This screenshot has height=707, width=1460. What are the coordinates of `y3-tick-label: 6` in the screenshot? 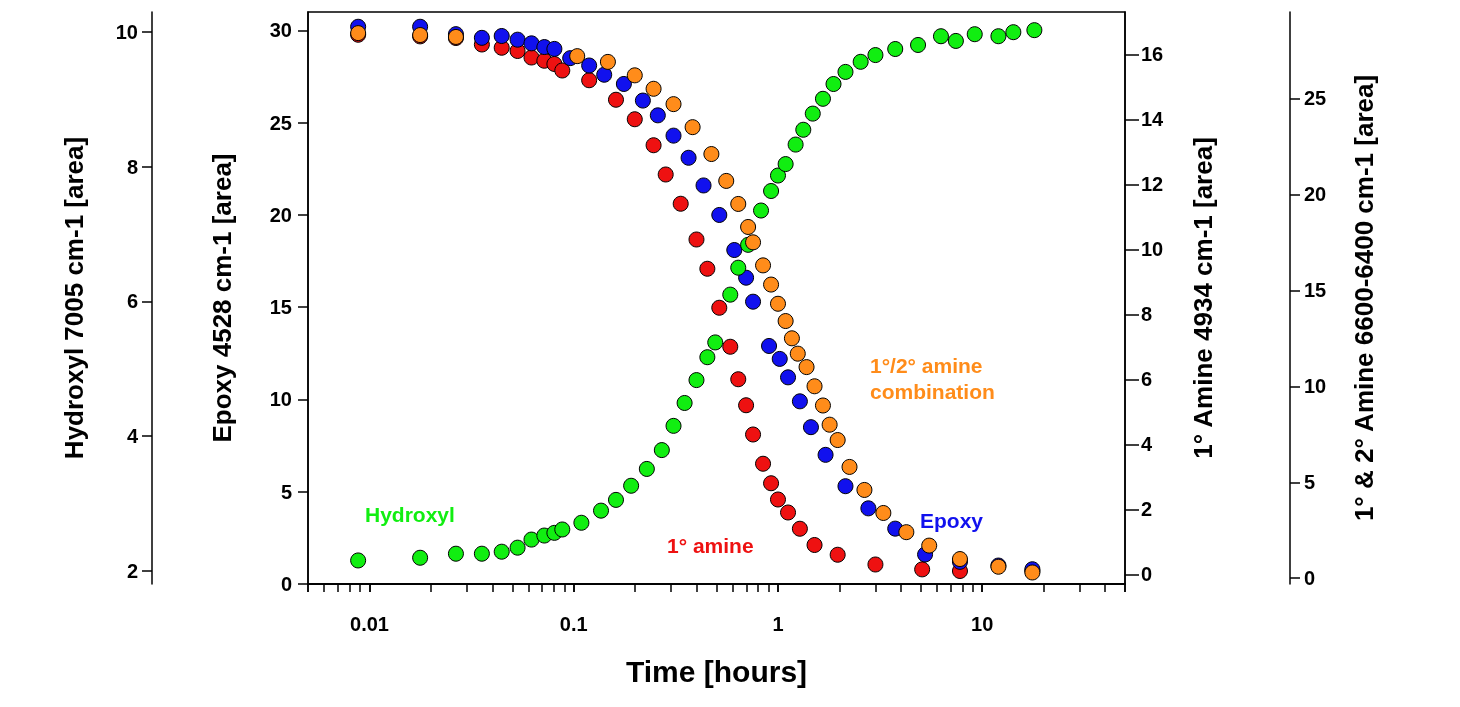 It's located at (1147, 379).